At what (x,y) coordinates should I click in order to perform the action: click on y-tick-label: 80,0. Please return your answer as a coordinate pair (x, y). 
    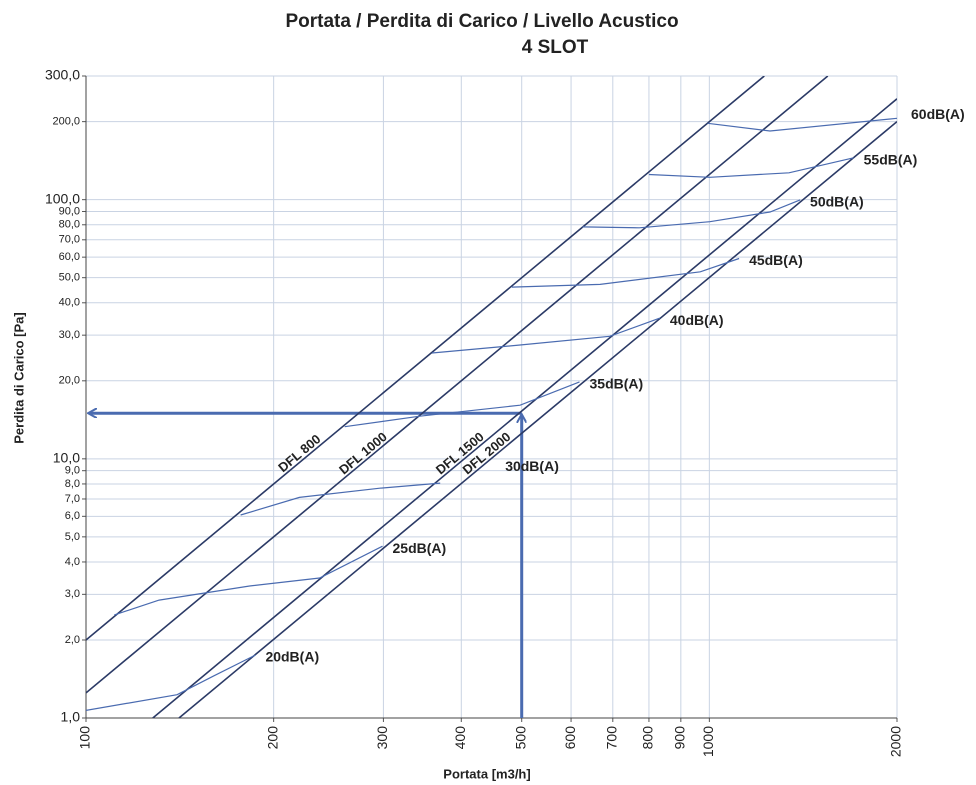
    Looking at the image, I should click on (69, 225).